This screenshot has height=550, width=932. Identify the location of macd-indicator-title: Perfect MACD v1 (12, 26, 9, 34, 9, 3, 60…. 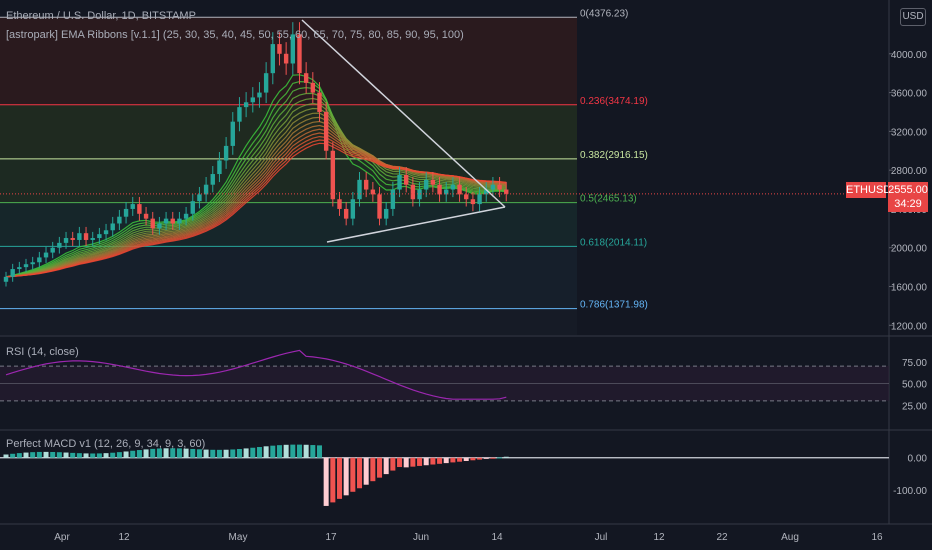
(106, 444).